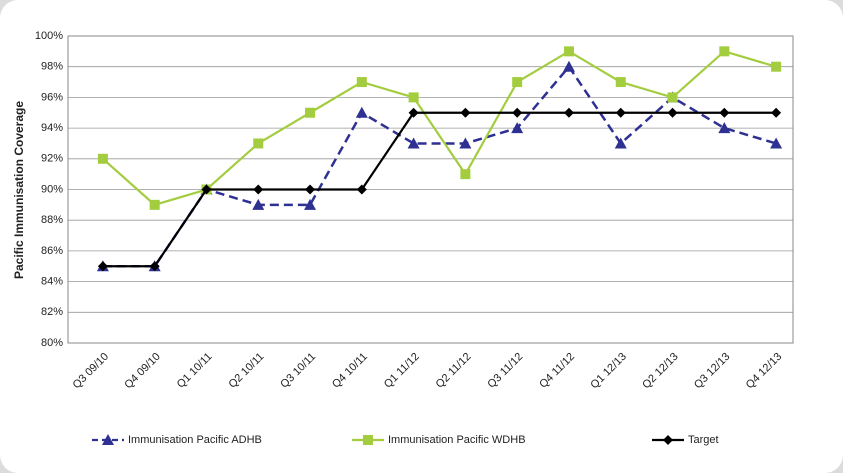 The image size is (843, 473). I want to click on y-tick-label: 92%, so click(52, 159).